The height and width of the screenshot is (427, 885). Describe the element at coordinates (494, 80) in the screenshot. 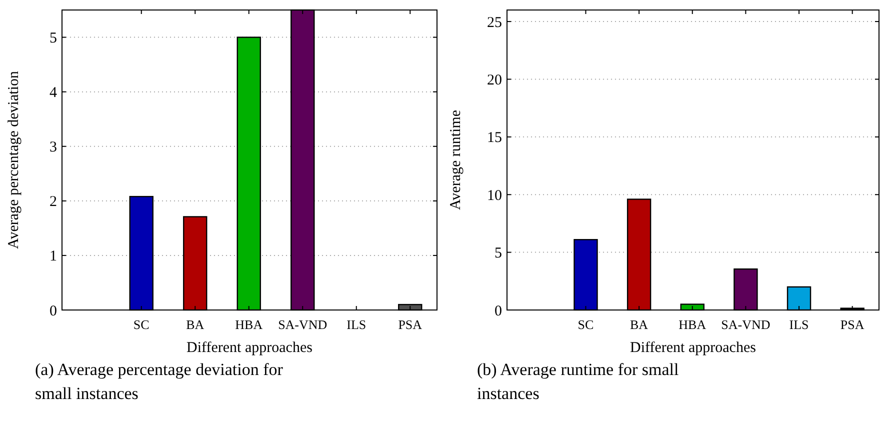

I see `y-tick-label: 20` at that location.